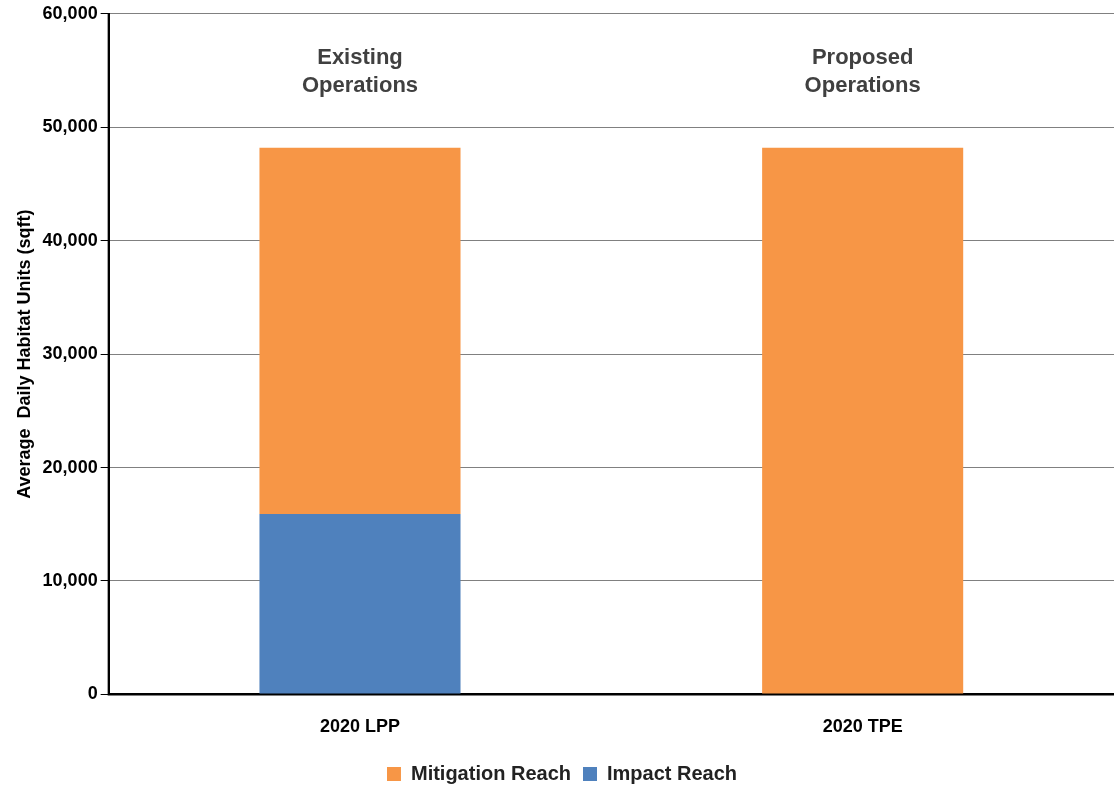  Describe the element at coordinates (70, 579) in the screenshot. I see `y-tick-label: 10,000` at that location.